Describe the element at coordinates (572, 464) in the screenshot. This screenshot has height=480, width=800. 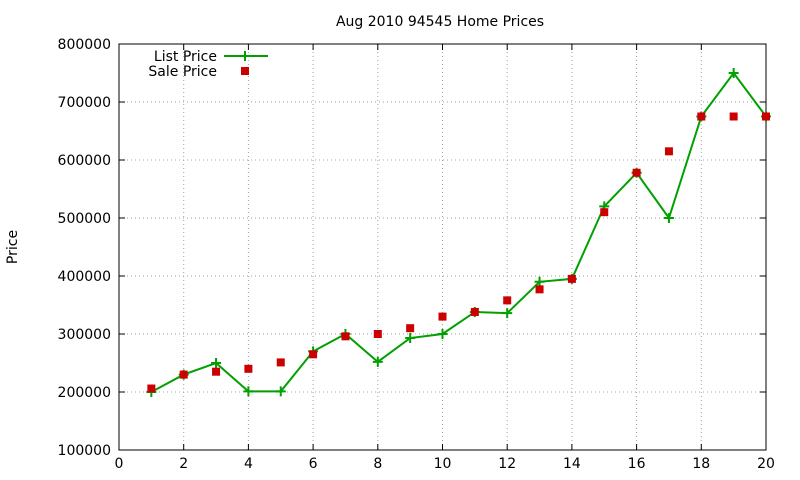
I see `x-tick-label: 14` at that location.